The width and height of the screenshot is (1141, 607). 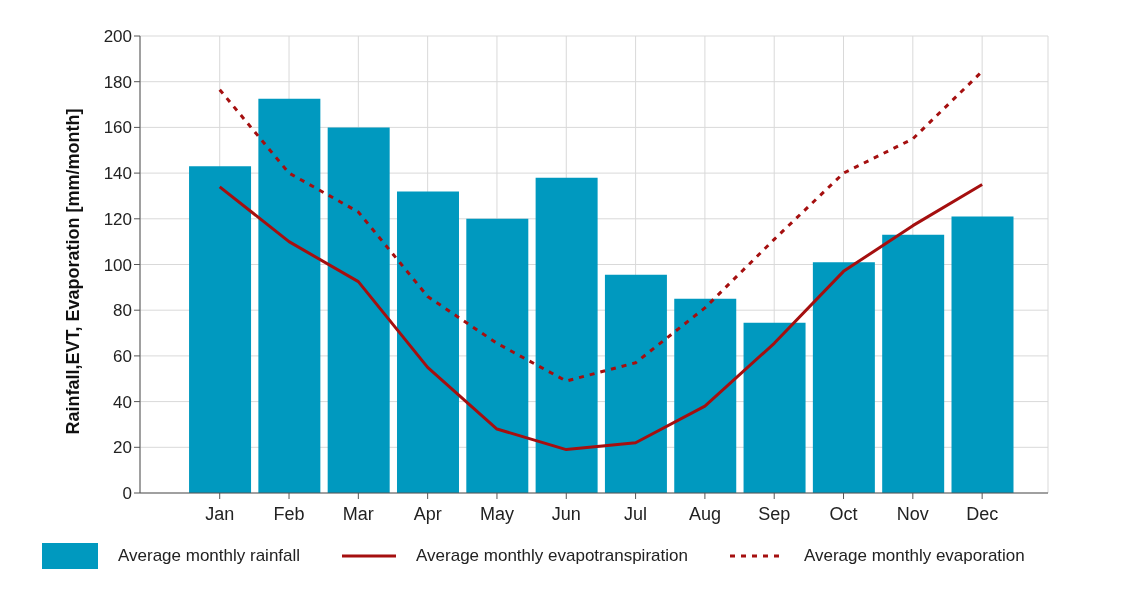 I want to click on legend-label: Average monthly evapotranspiration, so click(x=552, y=556).